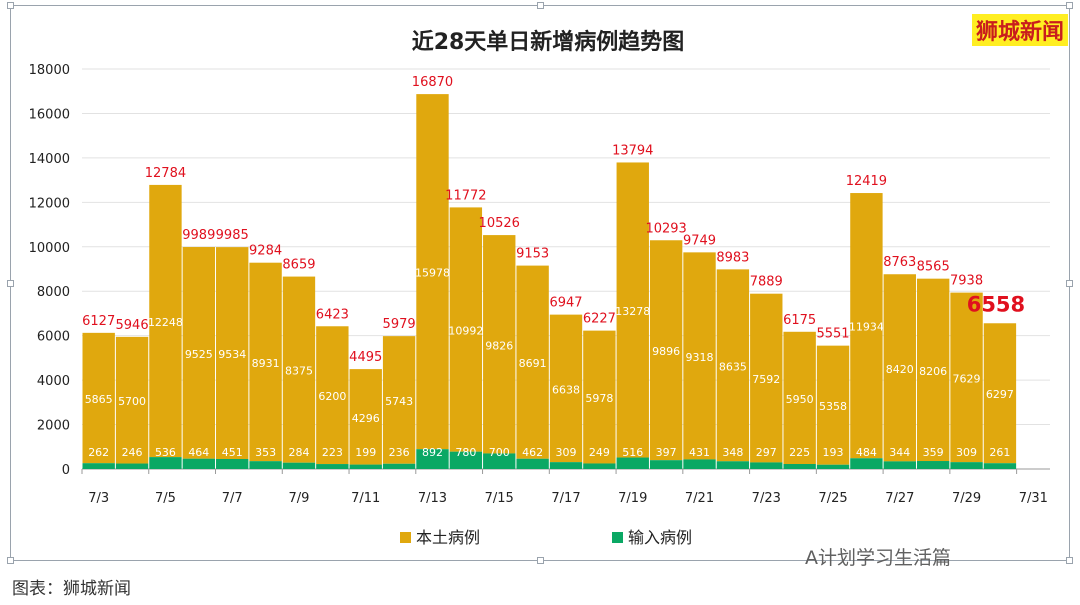 Image resolution: width=1080 pixels, height=605 pixels. What do you see at coordinates (866, 181) in the screenshot?
I see `data-label-total: 12419` at bounding box center [866, 181].